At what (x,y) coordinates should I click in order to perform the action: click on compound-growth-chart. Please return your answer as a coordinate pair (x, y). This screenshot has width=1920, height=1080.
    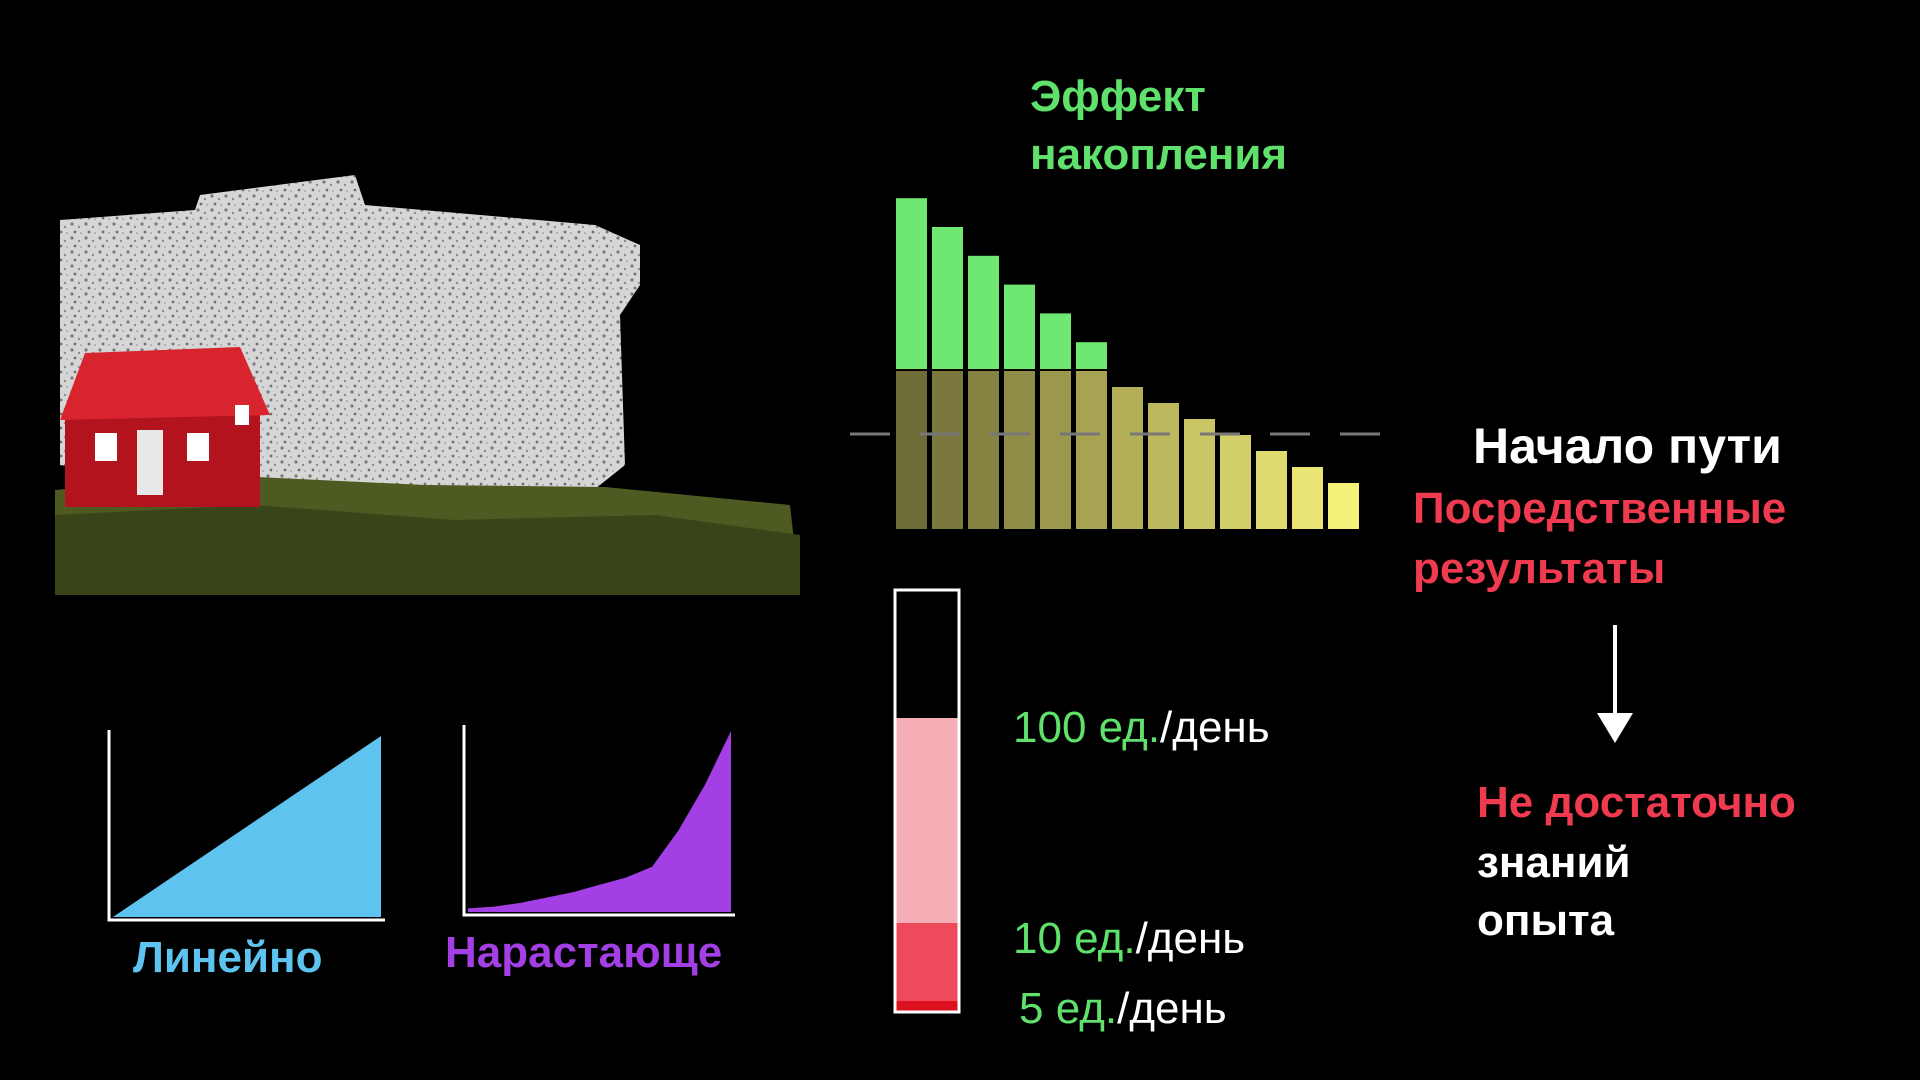
    Looking at the image, I should click on (598, 821).